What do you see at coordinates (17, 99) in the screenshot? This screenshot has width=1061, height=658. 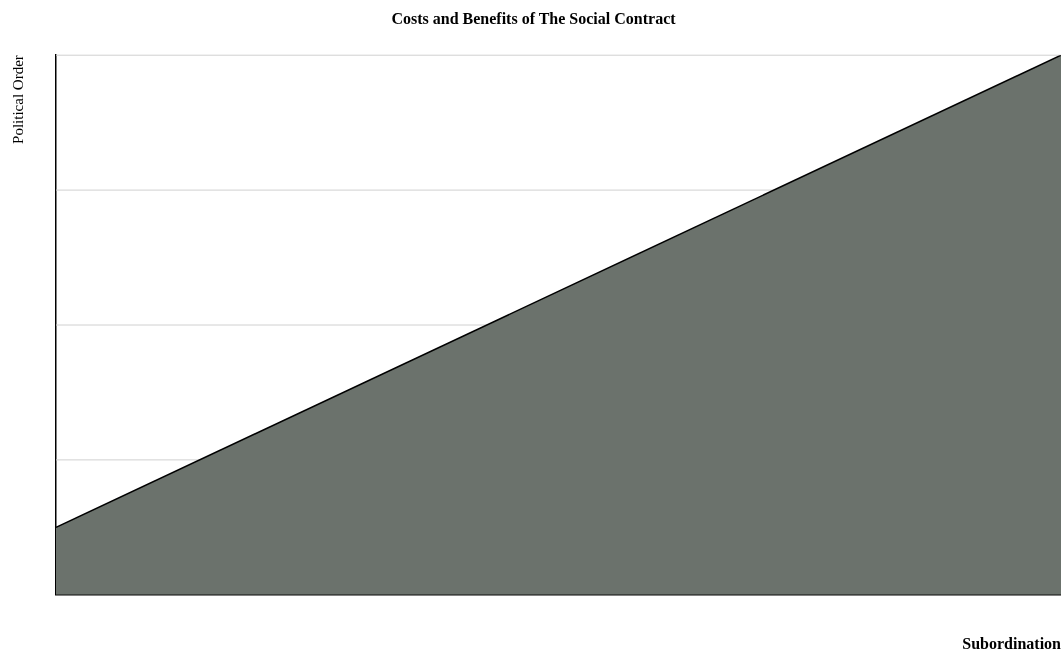 I see `y-axis-title: Political Order` at bounding box center [17, 99].